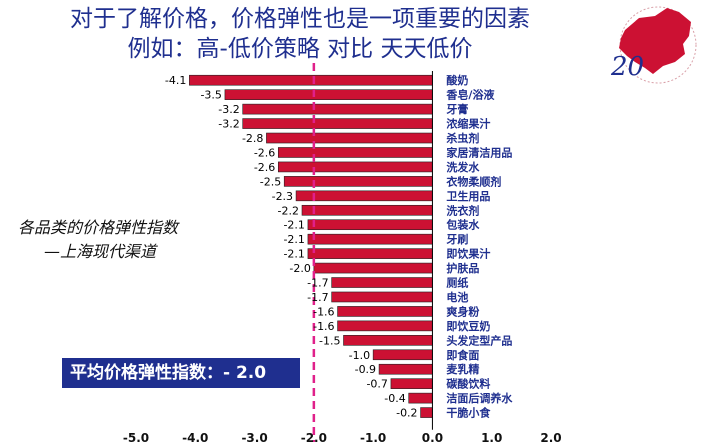 This screenshot has height=448, width=703. What do you see at coordinates (462, 311) in the screenshot?
I see `category-label: 爽身粉` at bounding box center [462, 311].